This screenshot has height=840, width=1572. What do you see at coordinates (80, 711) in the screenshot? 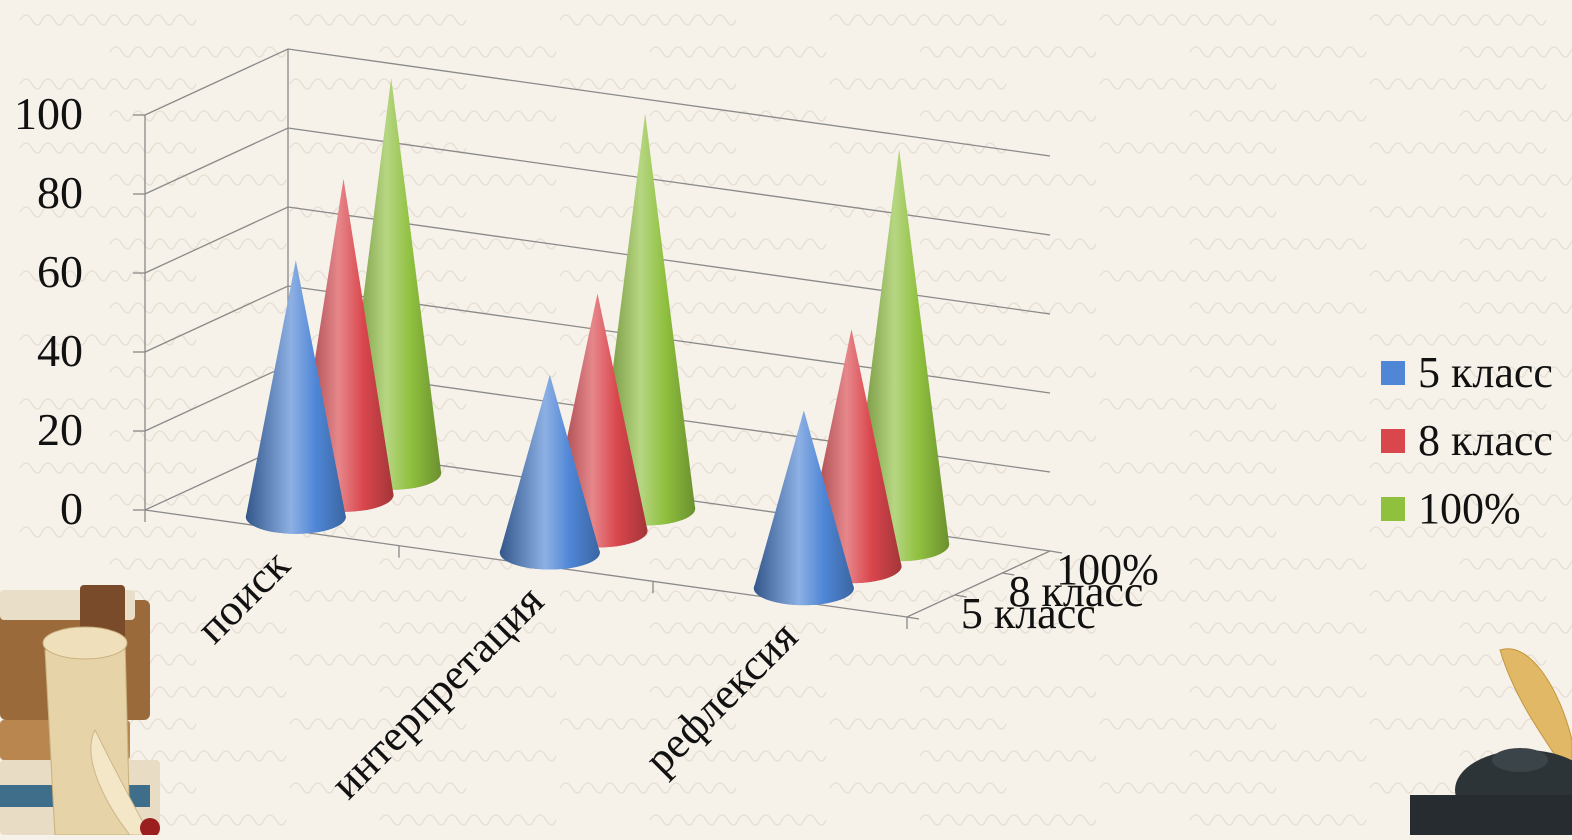
I see `books-scroll-decoration` at bounding box center [80, 711].